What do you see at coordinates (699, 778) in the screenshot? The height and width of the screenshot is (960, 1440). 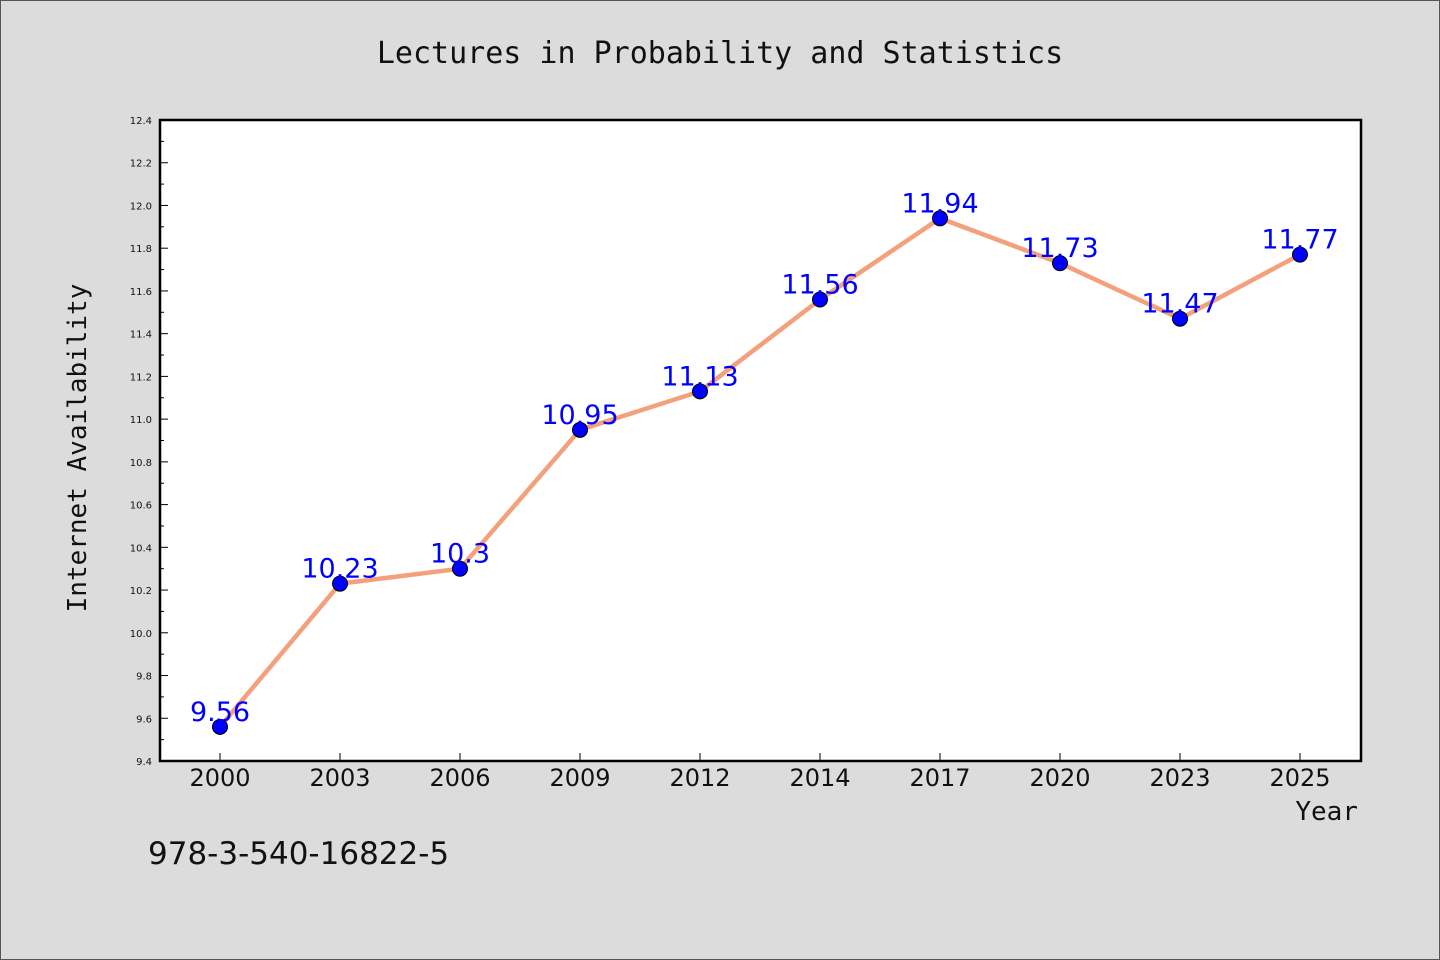 I see `x-tick-label: 2012` at bounding box center [699, 778].